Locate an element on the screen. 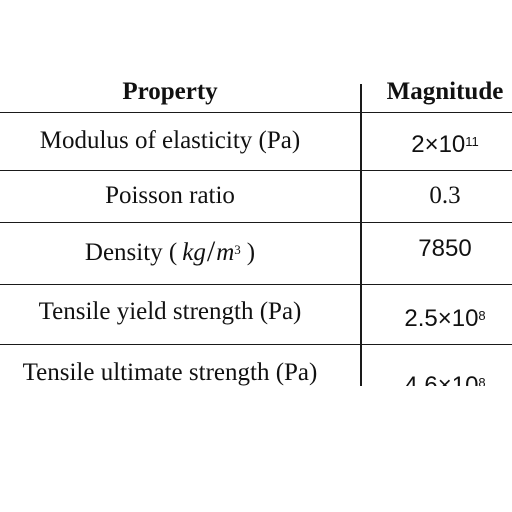 Image resolution: width=512 pixels, height=512 pixels. value-modulus: 2×10 11 is located at coordinates (445, 144).